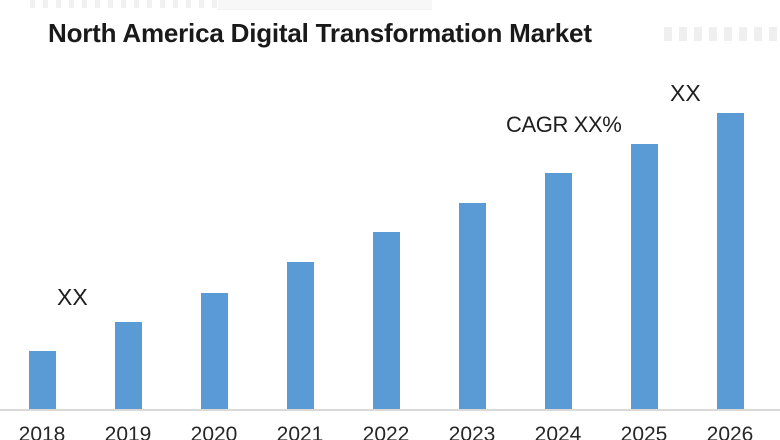  I want to click on bar-2025, so click(644, 276).